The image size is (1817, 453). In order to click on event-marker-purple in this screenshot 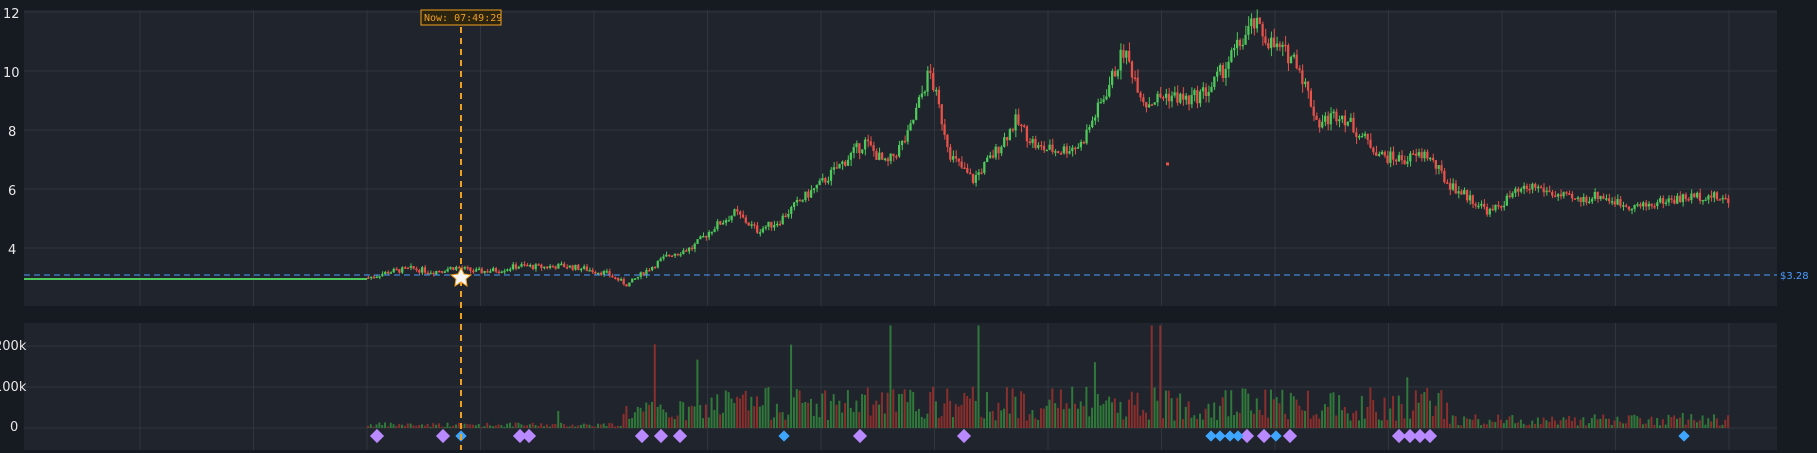, I will do `click(1430, 436)`.